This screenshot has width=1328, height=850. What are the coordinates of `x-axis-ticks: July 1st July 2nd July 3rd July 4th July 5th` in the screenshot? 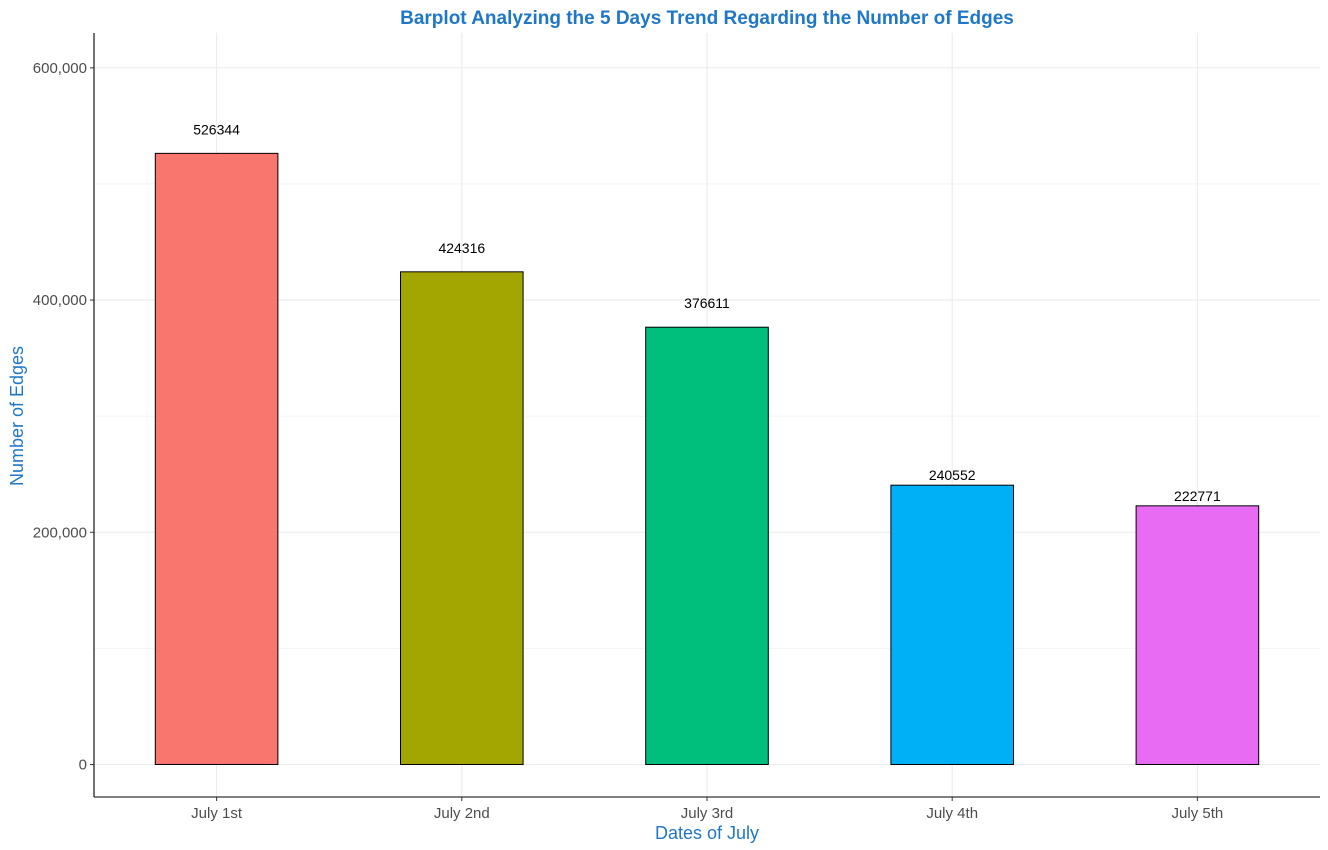 It's located at (707, 809).